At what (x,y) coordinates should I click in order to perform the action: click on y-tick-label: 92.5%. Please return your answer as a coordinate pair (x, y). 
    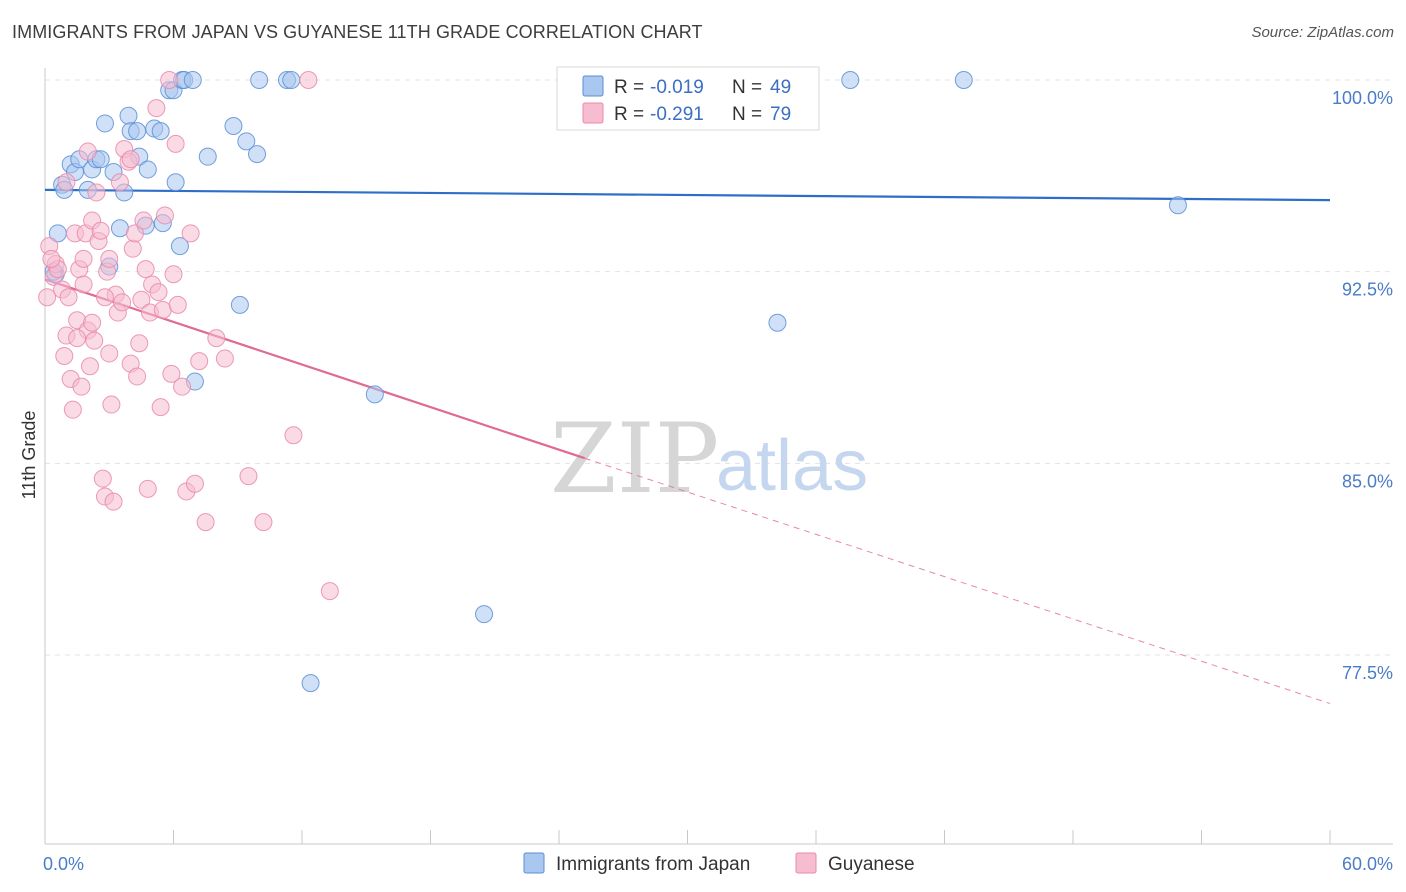
    Looking at the image, I should click on (1367, 290).